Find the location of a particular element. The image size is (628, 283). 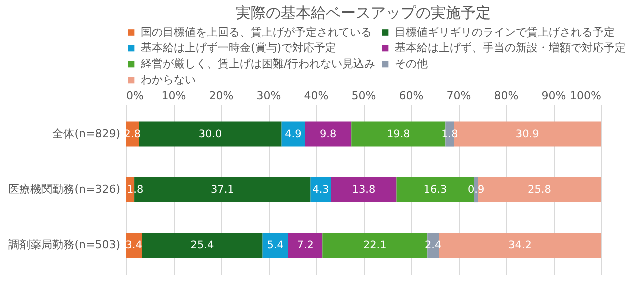

data-label: 9.8 is located at coordinates (328, 134).